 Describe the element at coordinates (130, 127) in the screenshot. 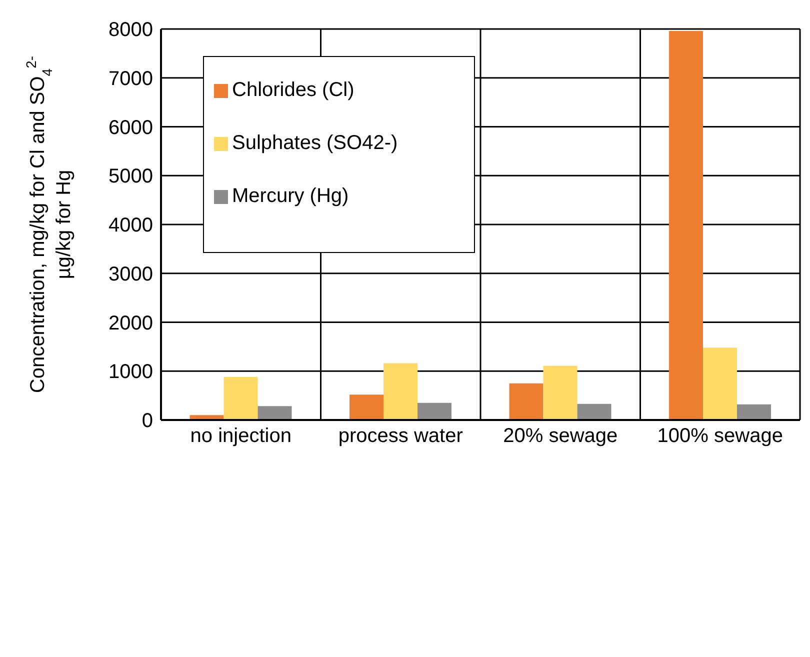

I see `y-tick-label: 6000` at that location.